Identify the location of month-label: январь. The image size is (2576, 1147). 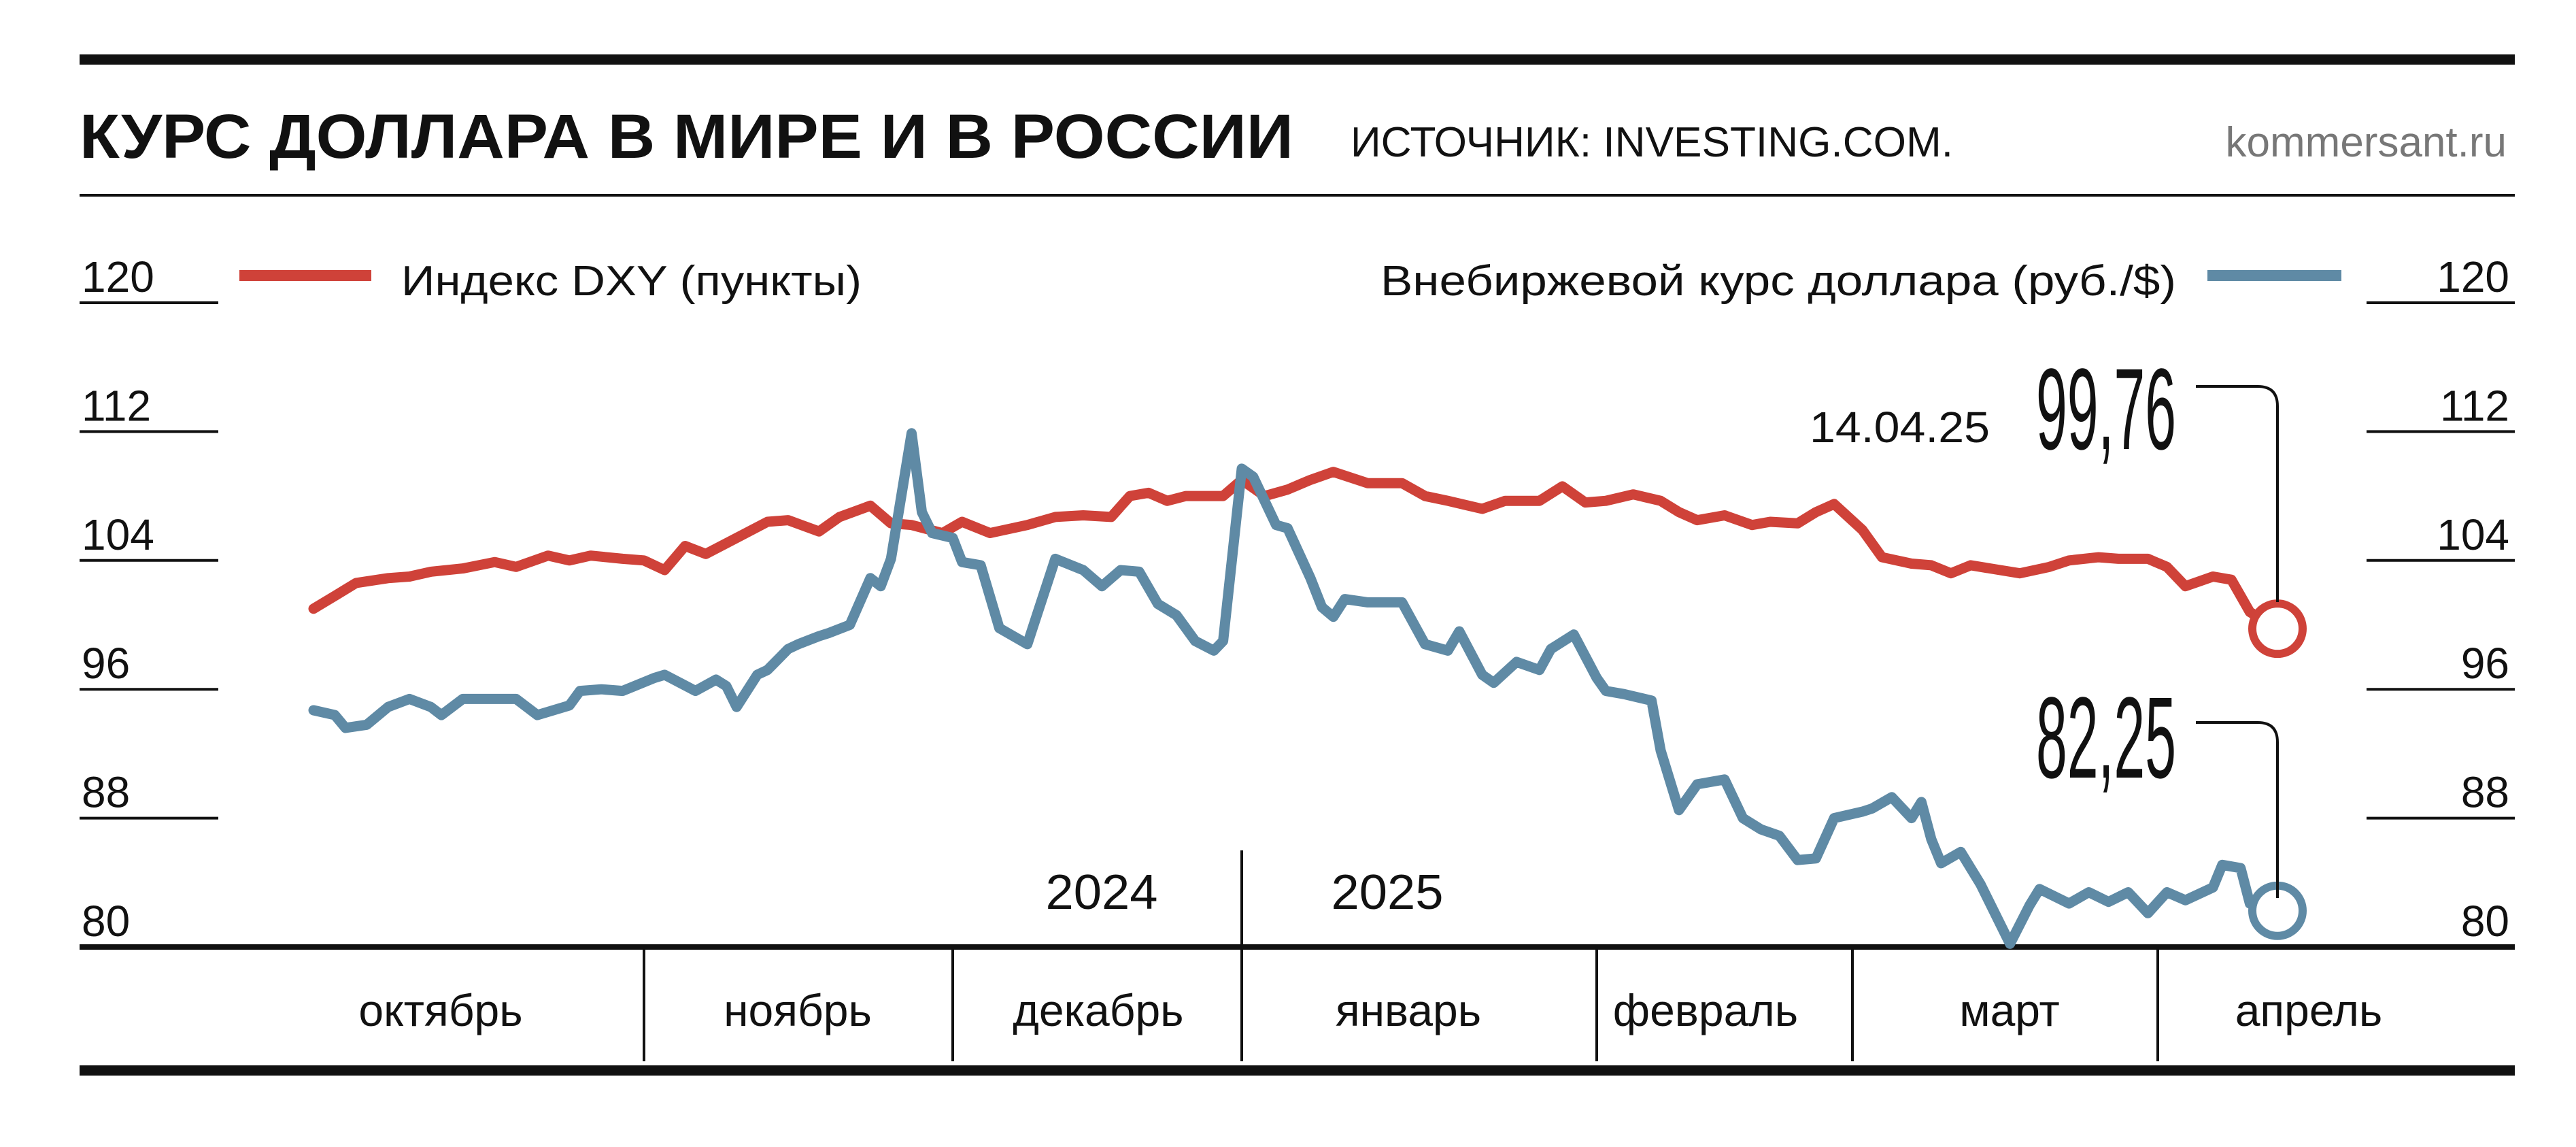
(1408, 1010).